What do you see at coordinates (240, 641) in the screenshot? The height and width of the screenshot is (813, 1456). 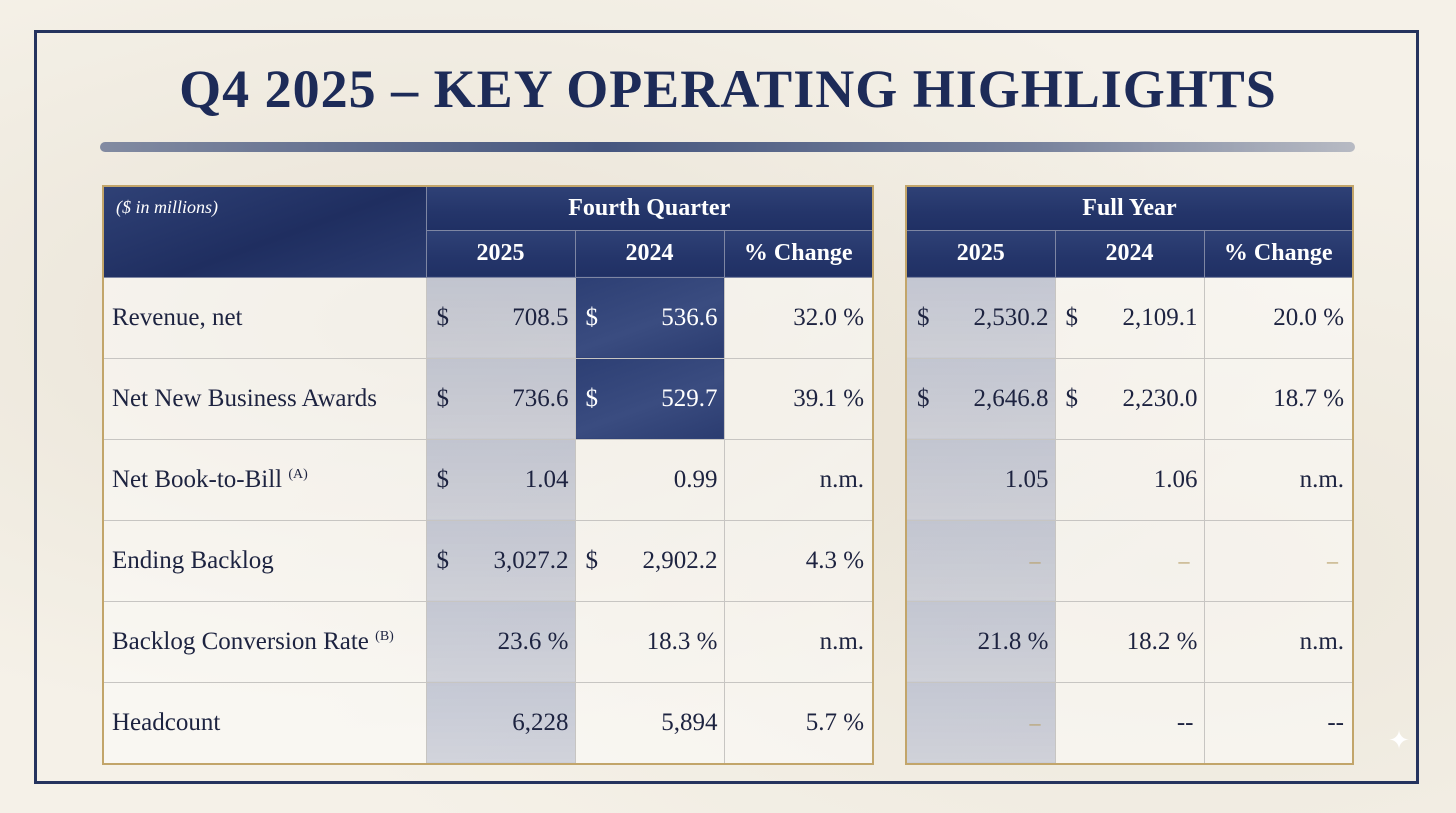 I see `row-label-text: Backlog Conversion Rate` at bounding box center [240, 641].